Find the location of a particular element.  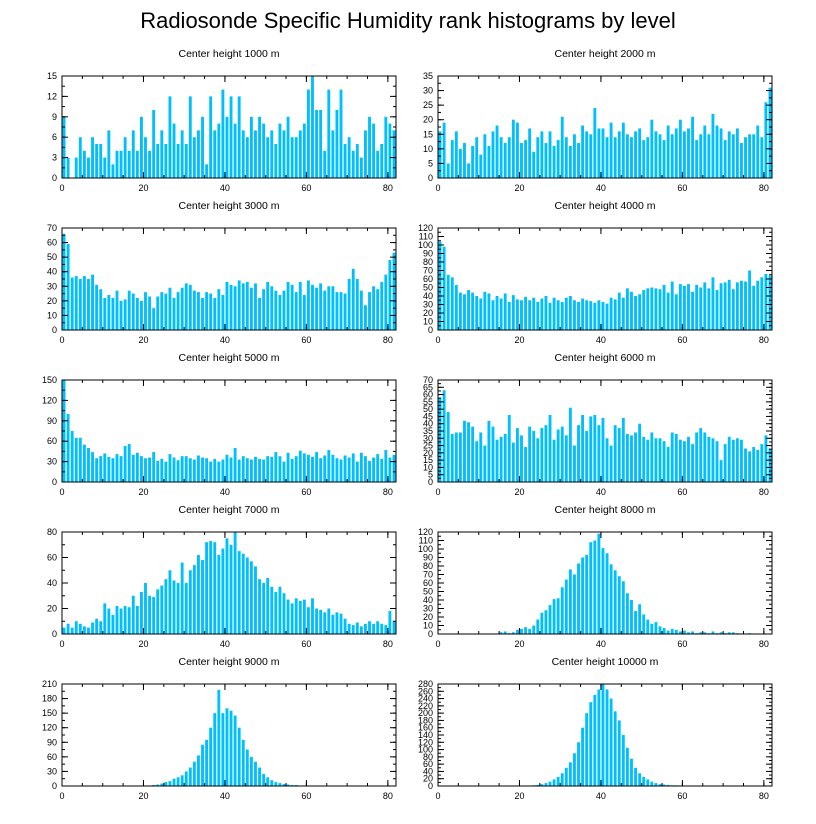

y-tick-label: 140 is located at coordinates (425, 735).